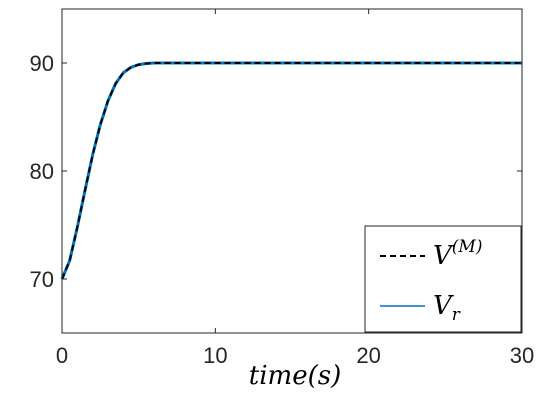 This screenshot has width=550, height=401. I want to click on x-tick-label: 10, so click(215, 355).